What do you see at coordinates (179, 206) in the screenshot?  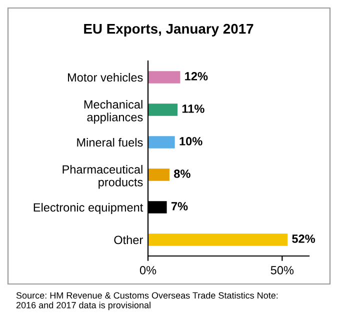 I see `data-label: 7%` at bounding box center [179, 206].